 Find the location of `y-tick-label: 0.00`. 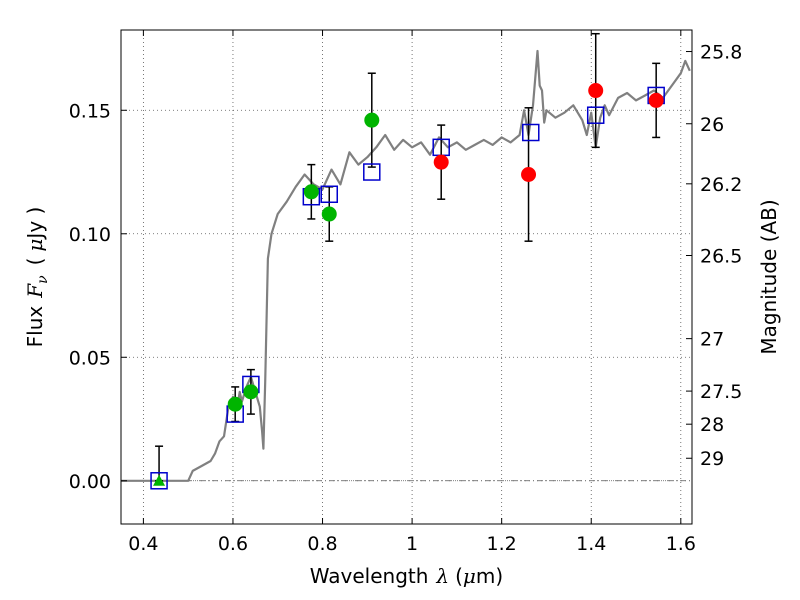

y-tick-label: 0.00 is located at coordinates (90, 482).